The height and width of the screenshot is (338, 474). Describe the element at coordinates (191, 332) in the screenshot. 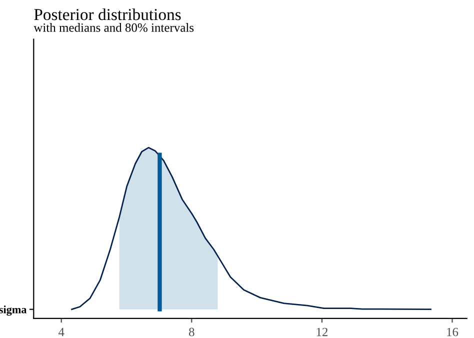

I see `x-tick-label: 8` at that location.